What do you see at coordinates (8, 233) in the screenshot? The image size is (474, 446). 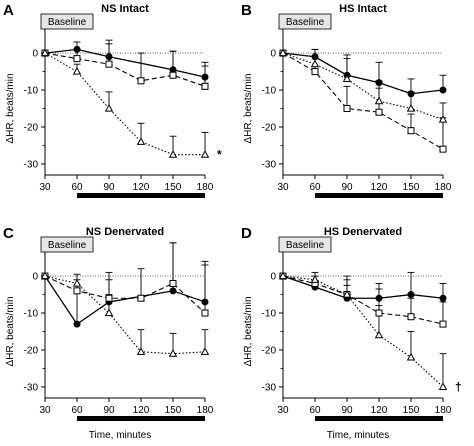 I see `panel-letter: C` at bounding box center [8, 233].